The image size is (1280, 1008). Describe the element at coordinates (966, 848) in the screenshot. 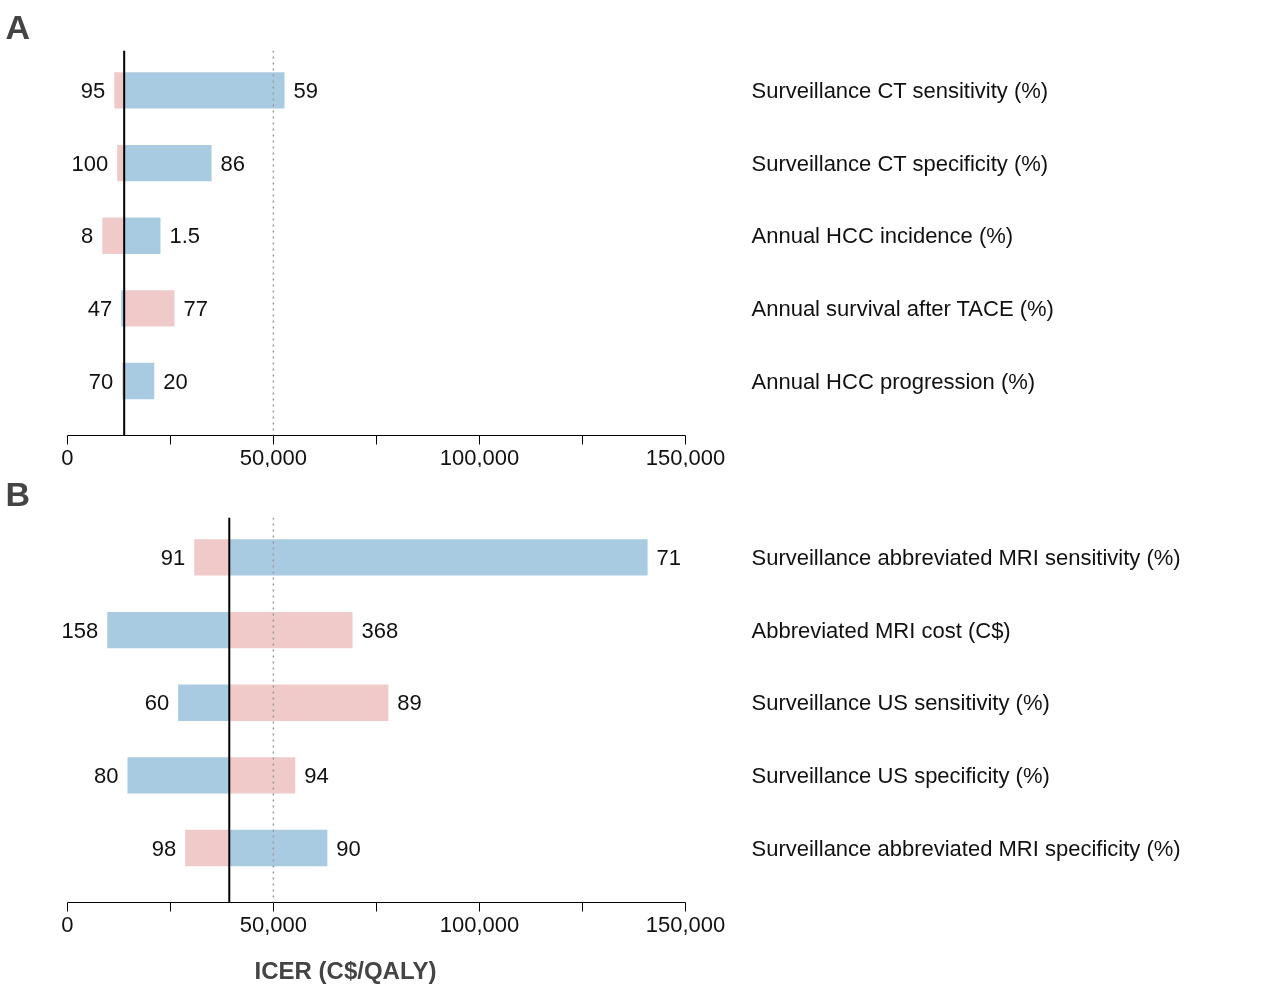

I see `y-tick-label: Surveillance abbreviated MRI specificity (%)` at that location.